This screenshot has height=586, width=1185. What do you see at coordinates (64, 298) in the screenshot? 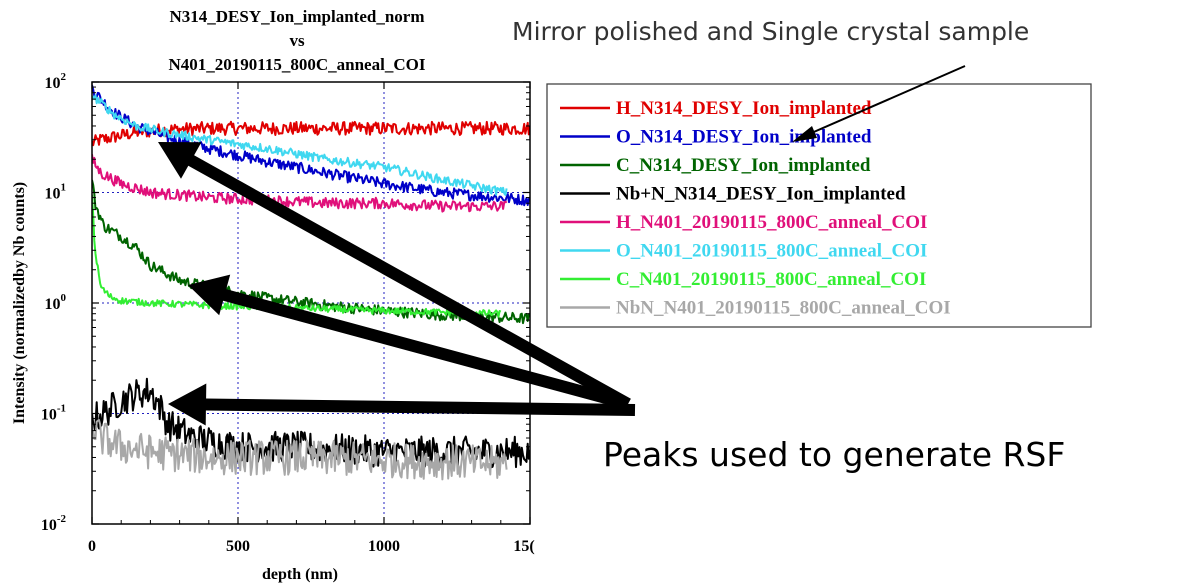
I see `y-tick-exponent: 0` at bounding box center [64, 298].